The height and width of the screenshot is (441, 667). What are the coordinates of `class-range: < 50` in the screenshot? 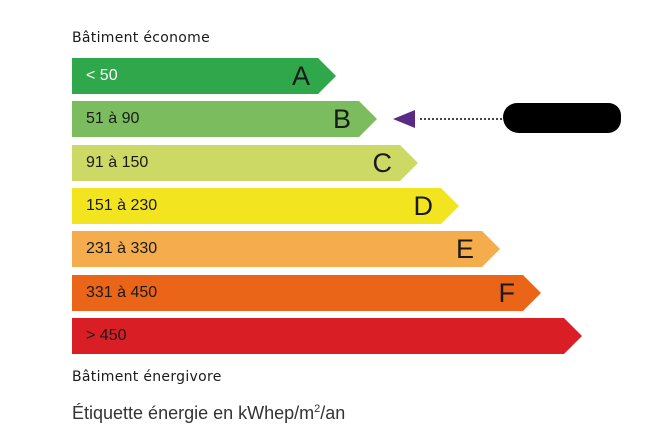 It's located at (102, 75).